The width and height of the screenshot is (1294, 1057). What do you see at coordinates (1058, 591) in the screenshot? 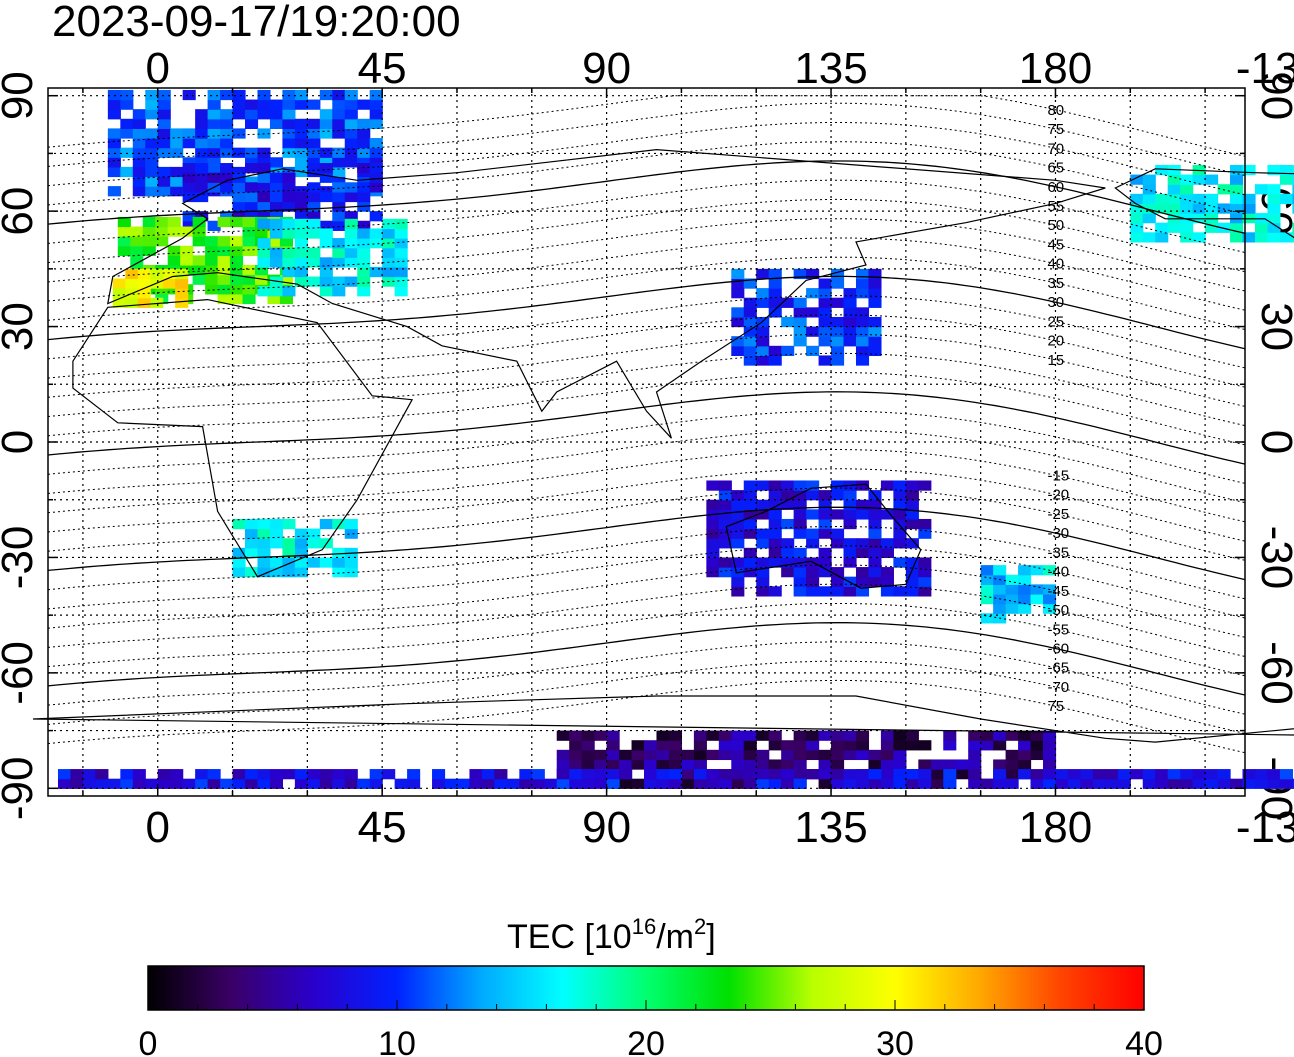
I see `magnetic-latitude-label: -45` at bounding box center [1058, 591].